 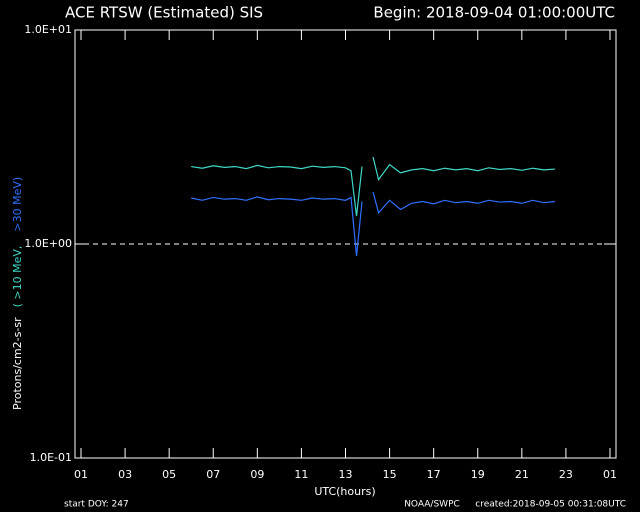 What do you see at coordinates (301, 474) in the screenshot?
I see `x-tick-label: 11` at bounding box center [301, 474].